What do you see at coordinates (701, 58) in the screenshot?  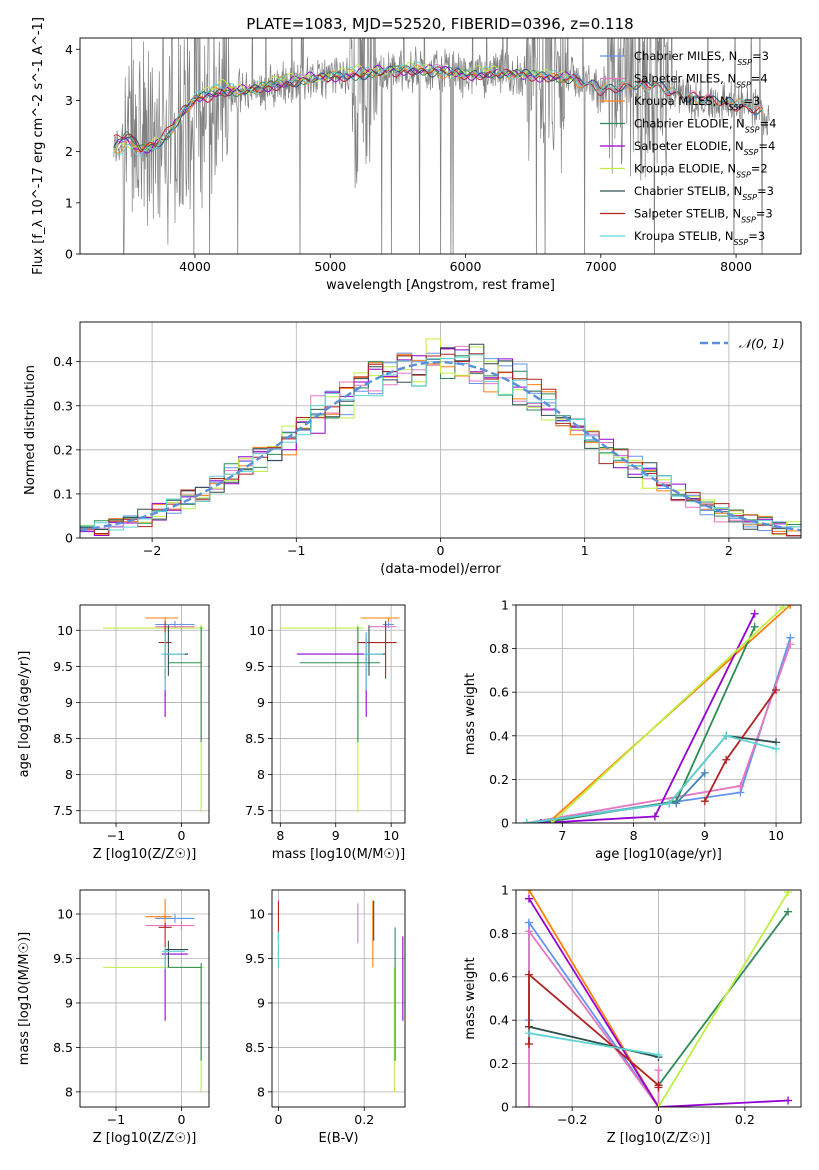 I see `legend-label: Chabrier MILES, NSSP=3` at bounding box center [701, 58].